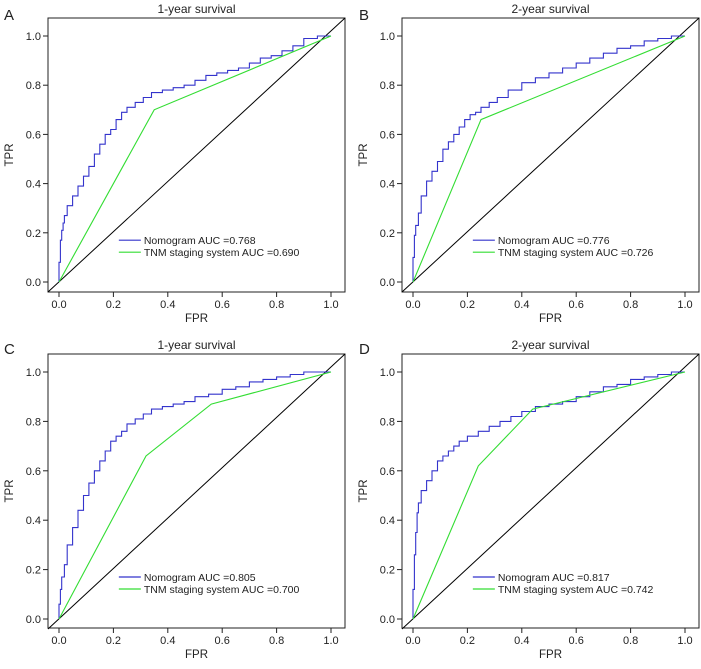  Describe the element at coordinates (9, 15) in the screenshot. I see `panel-letter-a: A` at that location.